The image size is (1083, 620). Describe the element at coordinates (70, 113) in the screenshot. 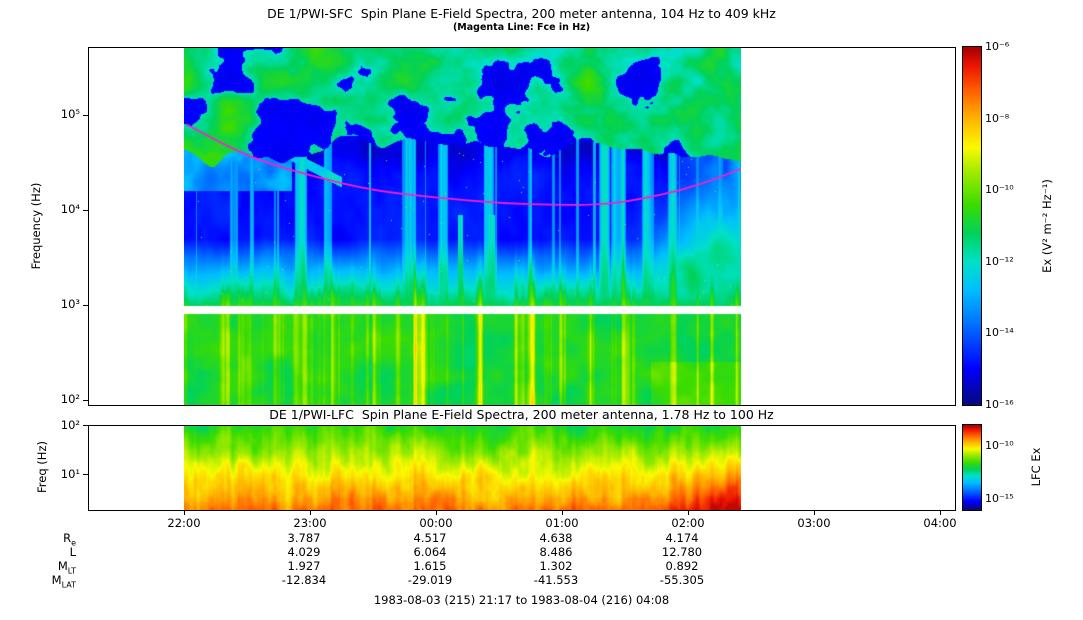

I see `sfc-ytick-label: 10⁵` at that location.